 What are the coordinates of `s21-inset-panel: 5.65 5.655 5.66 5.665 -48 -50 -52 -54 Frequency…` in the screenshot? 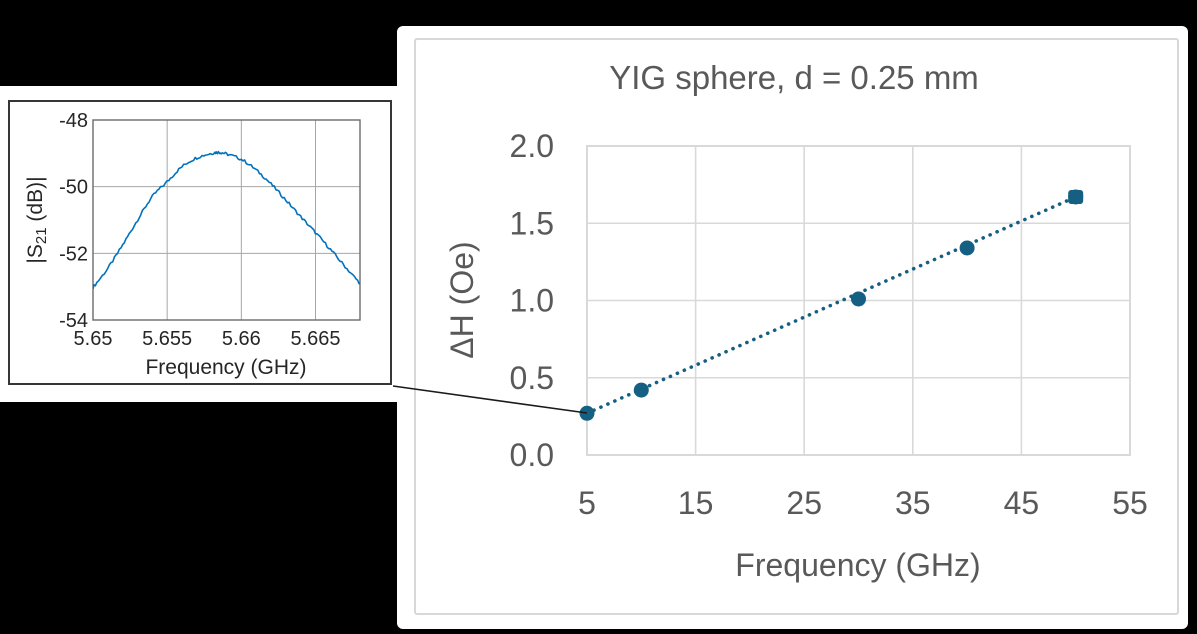 It's located at (200, 242).